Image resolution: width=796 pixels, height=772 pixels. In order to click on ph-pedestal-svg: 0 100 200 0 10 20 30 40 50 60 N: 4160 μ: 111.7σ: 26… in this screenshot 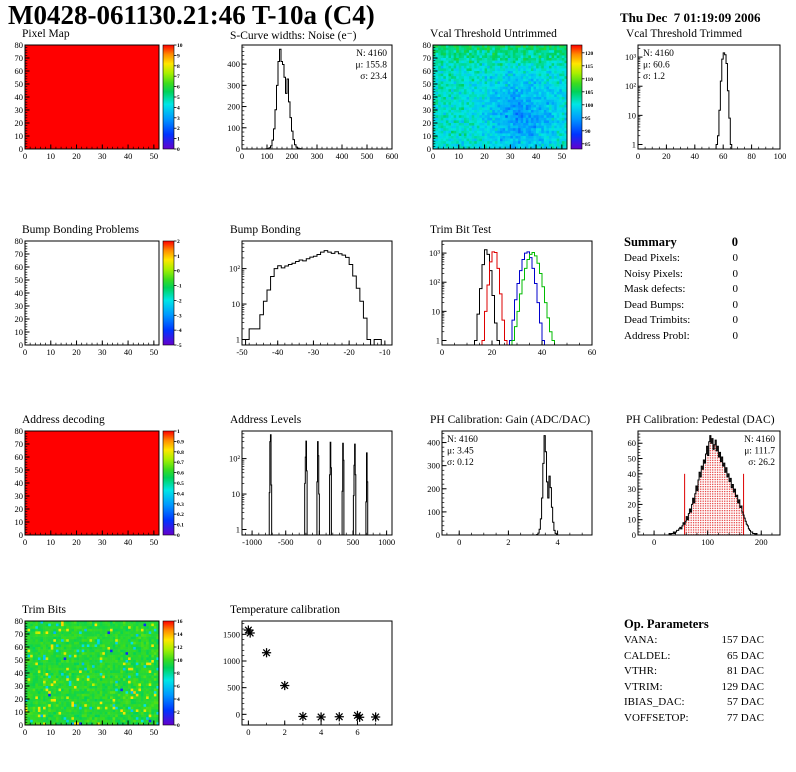, I will do `click(704, 488)`.